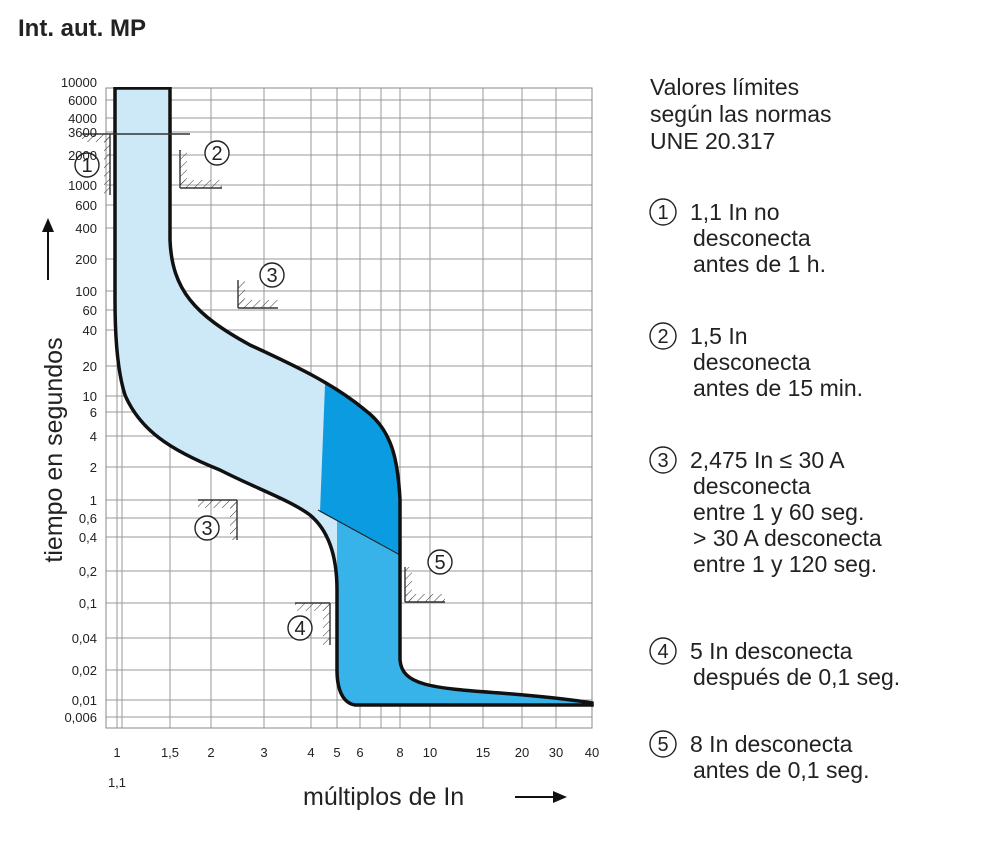  I want to click on y-tick-label: 0,04, so click(84, 638).